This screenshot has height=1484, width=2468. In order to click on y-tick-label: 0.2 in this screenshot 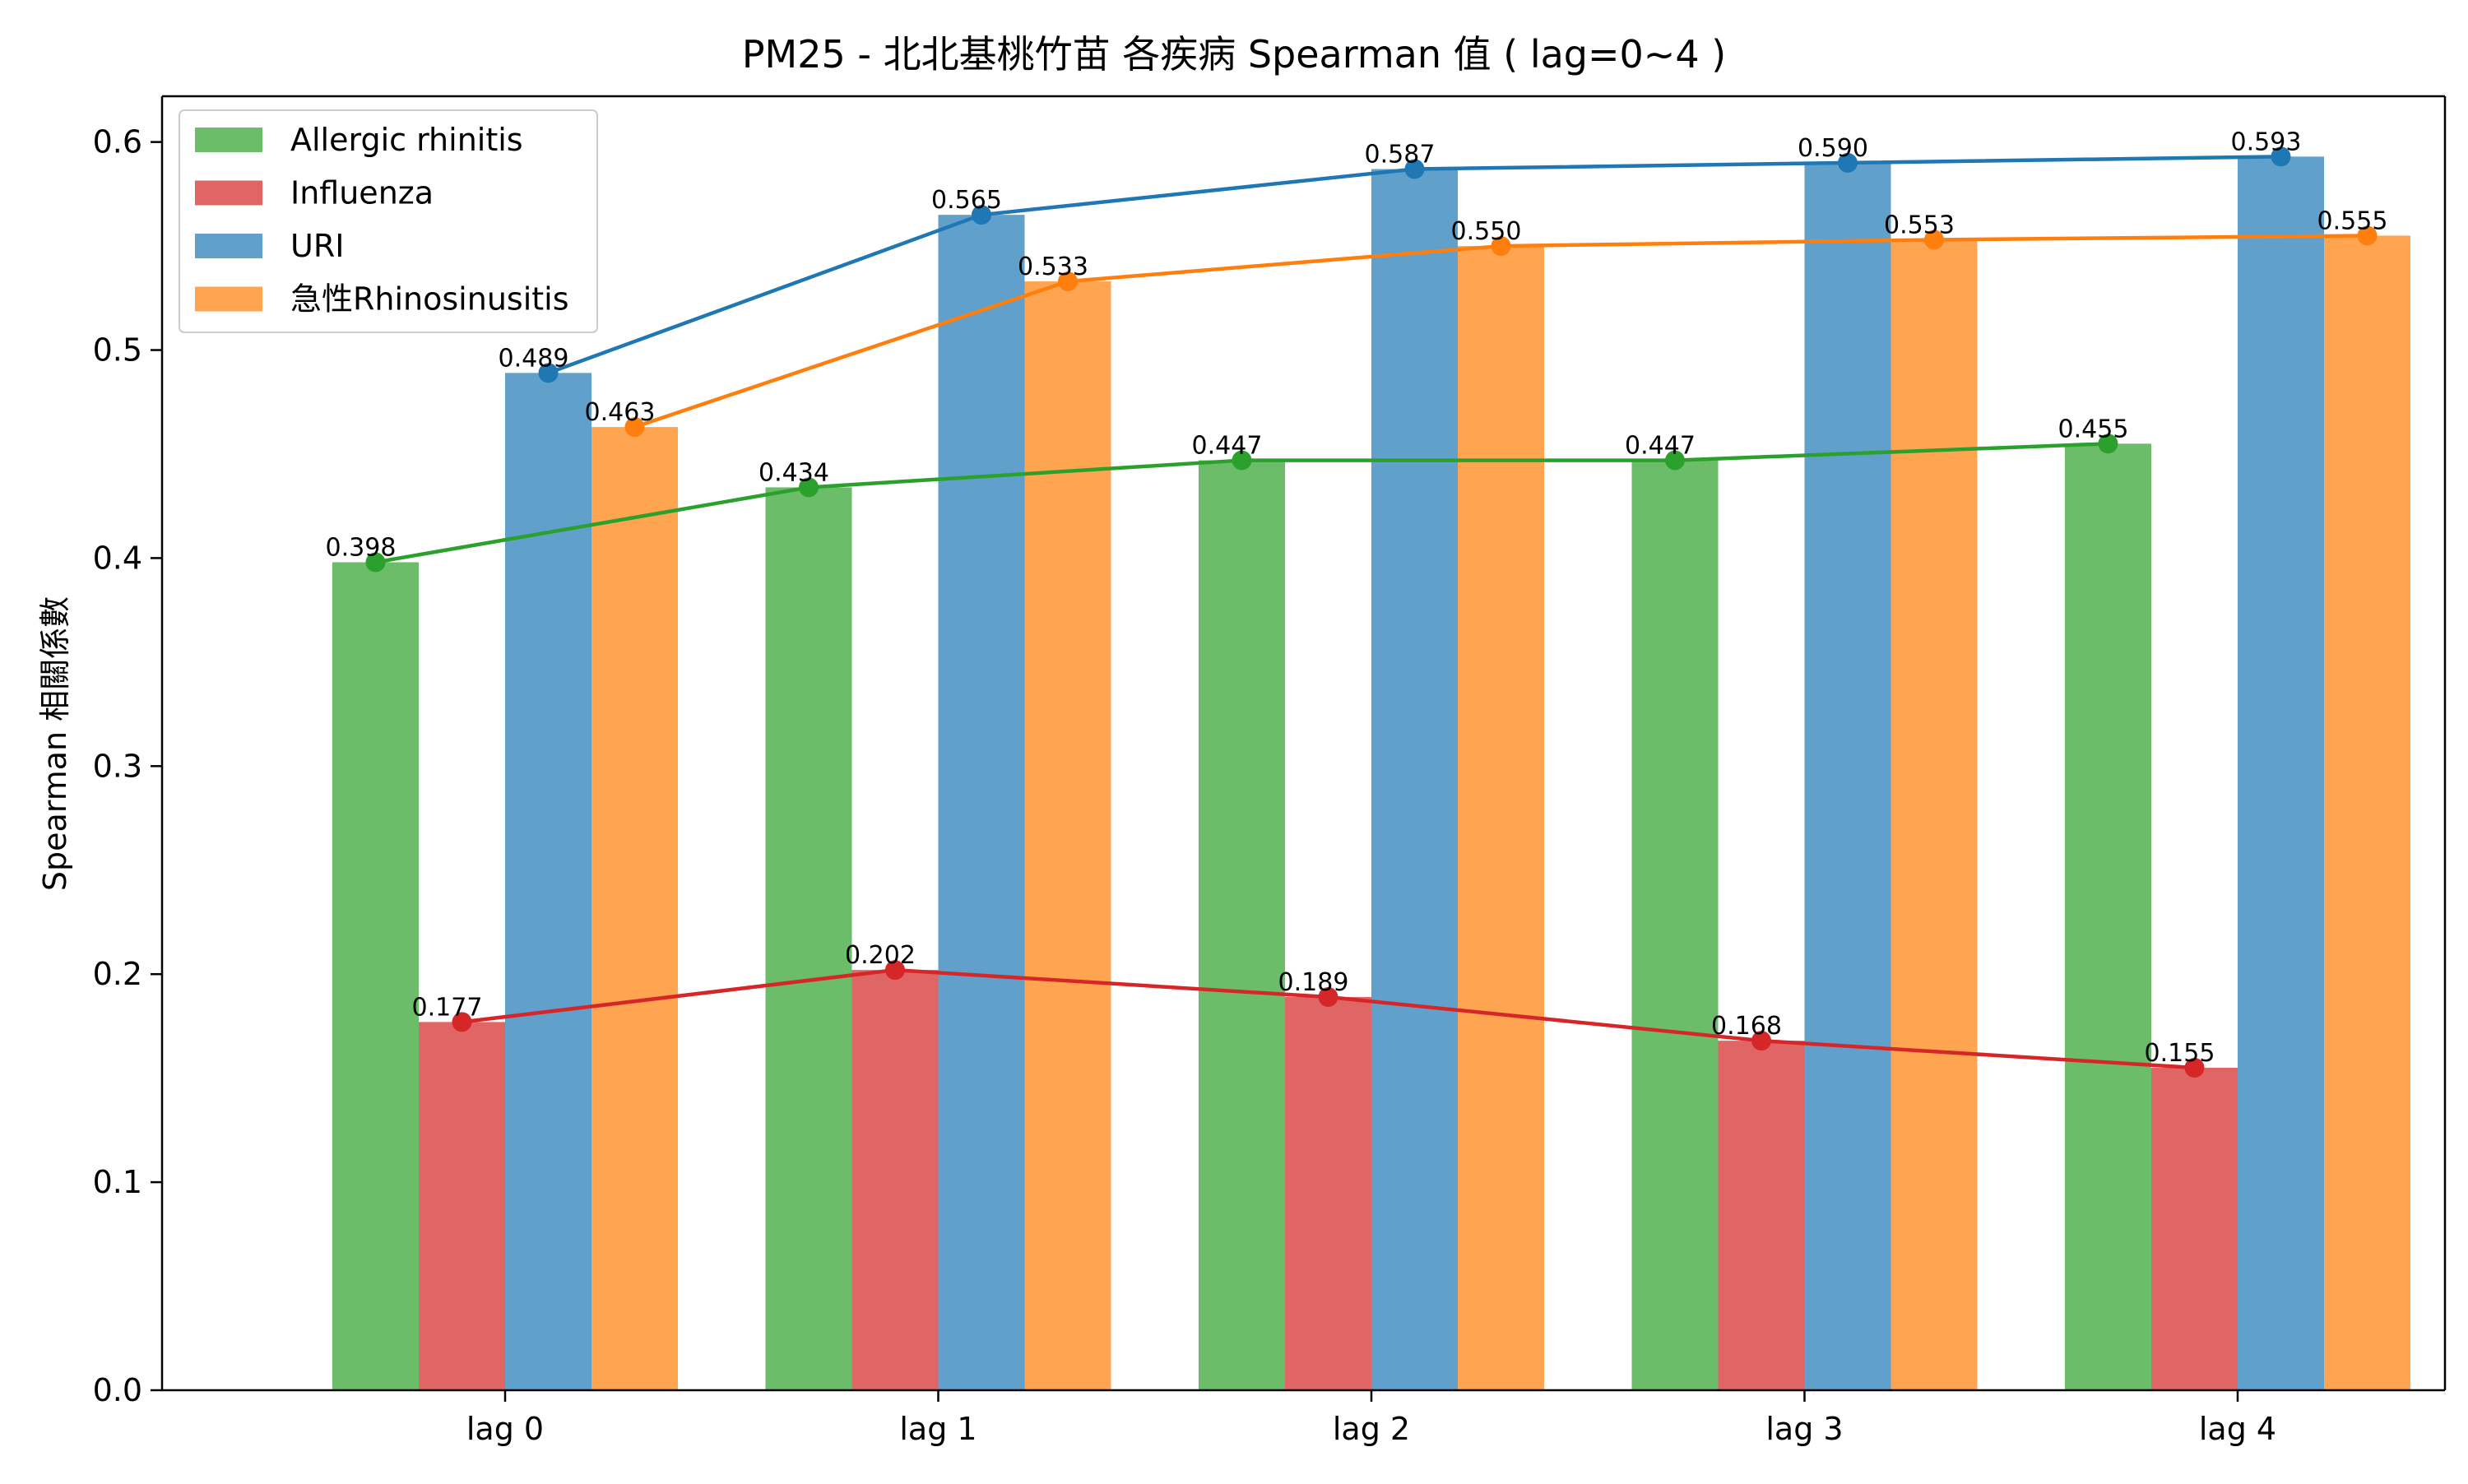, I will do `click(117, 974)`.